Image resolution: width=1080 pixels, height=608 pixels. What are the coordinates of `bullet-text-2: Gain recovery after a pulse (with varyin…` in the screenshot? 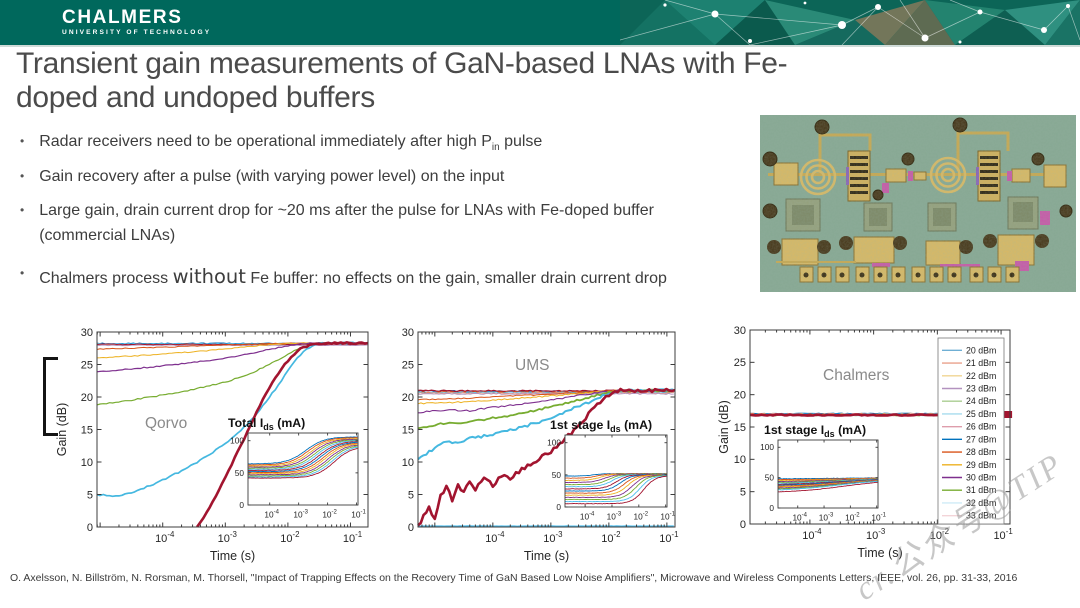 It's located at (272, 177).